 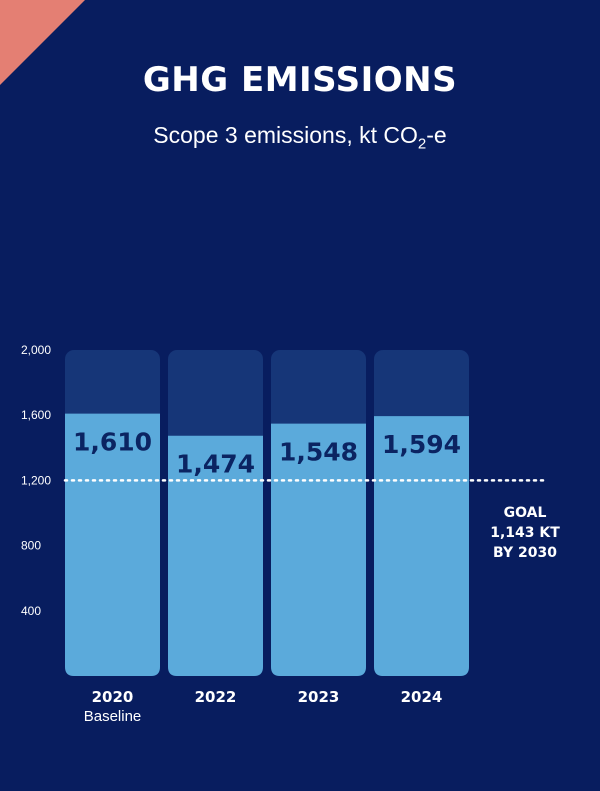 What do you see at coordinates (31, 611) in the screenshot?
I see `y-tick-label: 400` at bounding box center [31, 611].